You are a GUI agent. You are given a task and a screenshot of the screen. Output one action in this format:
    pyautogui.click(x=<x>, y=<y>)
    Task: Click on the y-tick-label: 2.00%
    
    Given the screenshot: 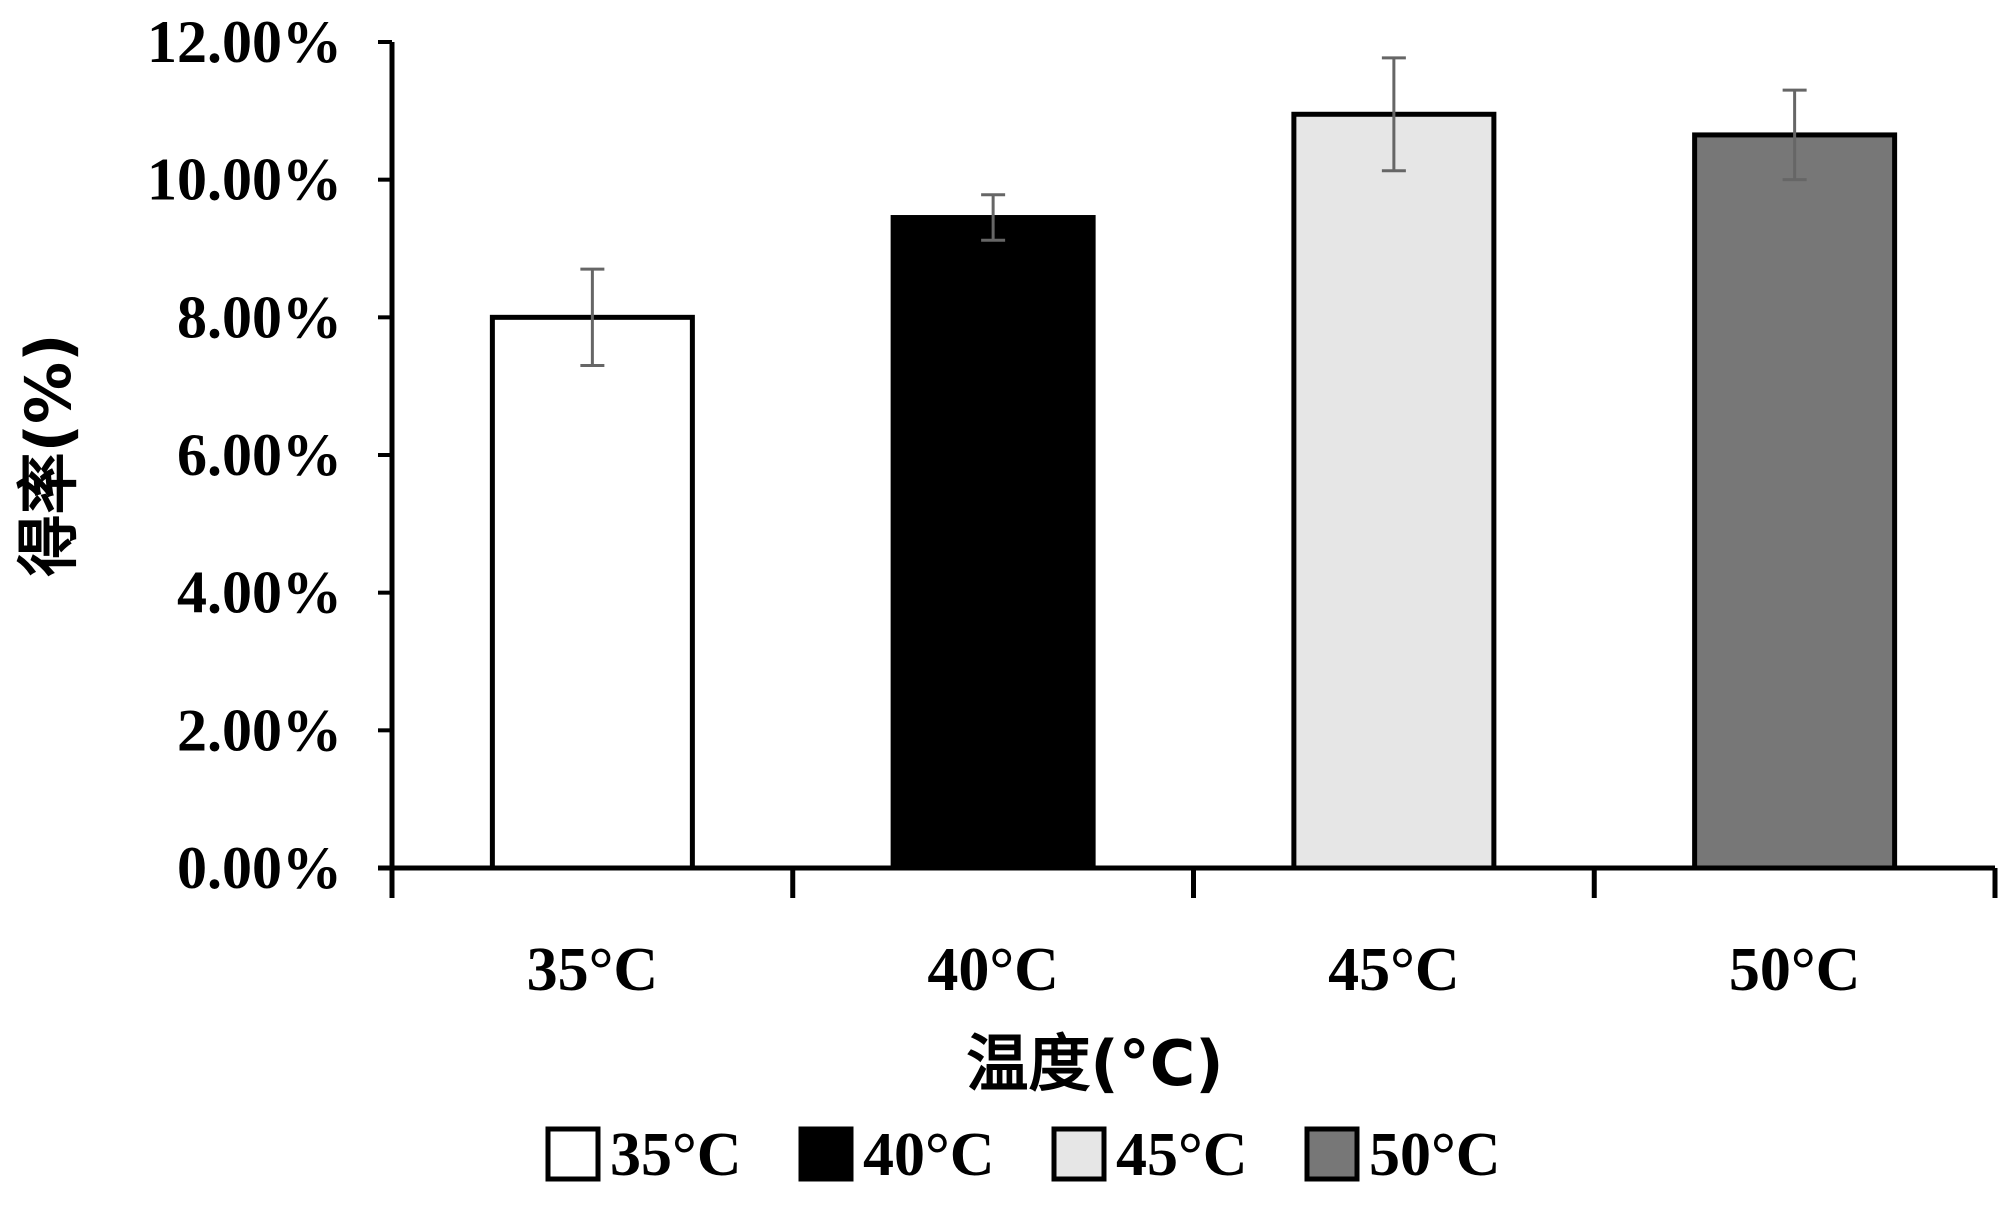 What is the action you would take?
    pyautogui.click(x=259, y=730)
    